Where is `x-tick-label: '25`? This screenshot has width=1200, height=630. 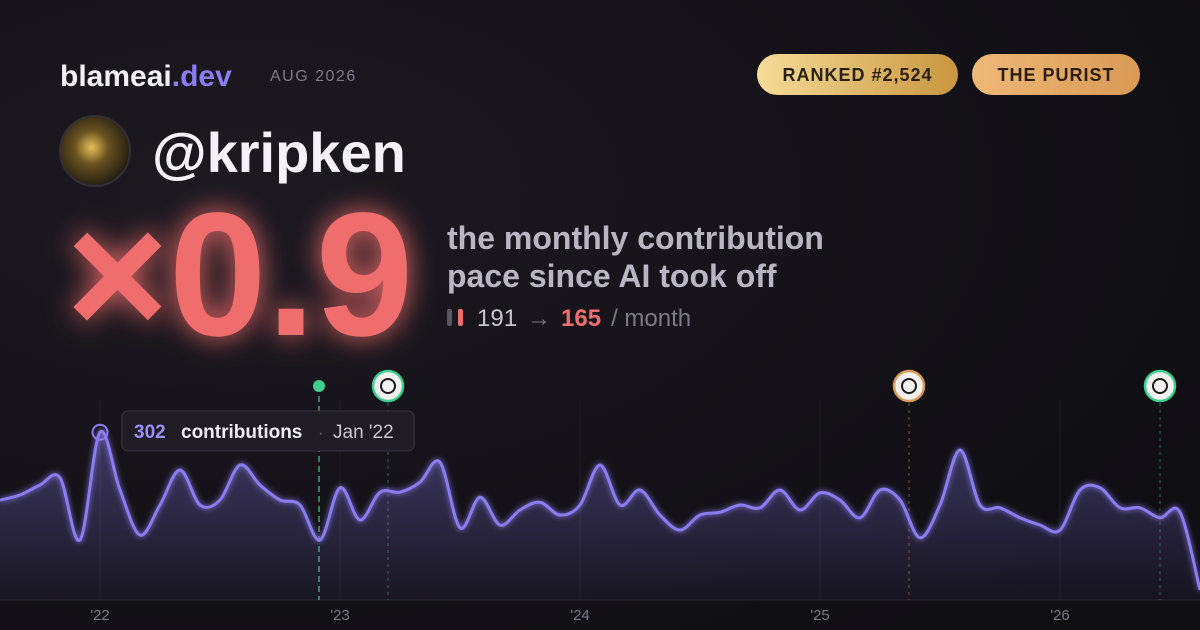 x-tick-label: '25 is located at coordinates (820, 615).